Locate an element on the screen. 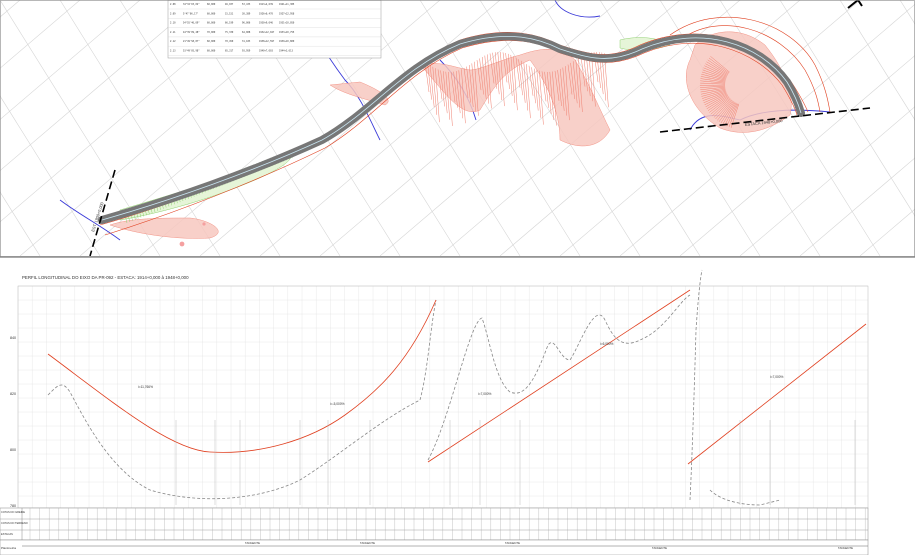 The image size is (915, 555). curve-table-cell: 44°39'09,48" is located at coordinates (191, 32).